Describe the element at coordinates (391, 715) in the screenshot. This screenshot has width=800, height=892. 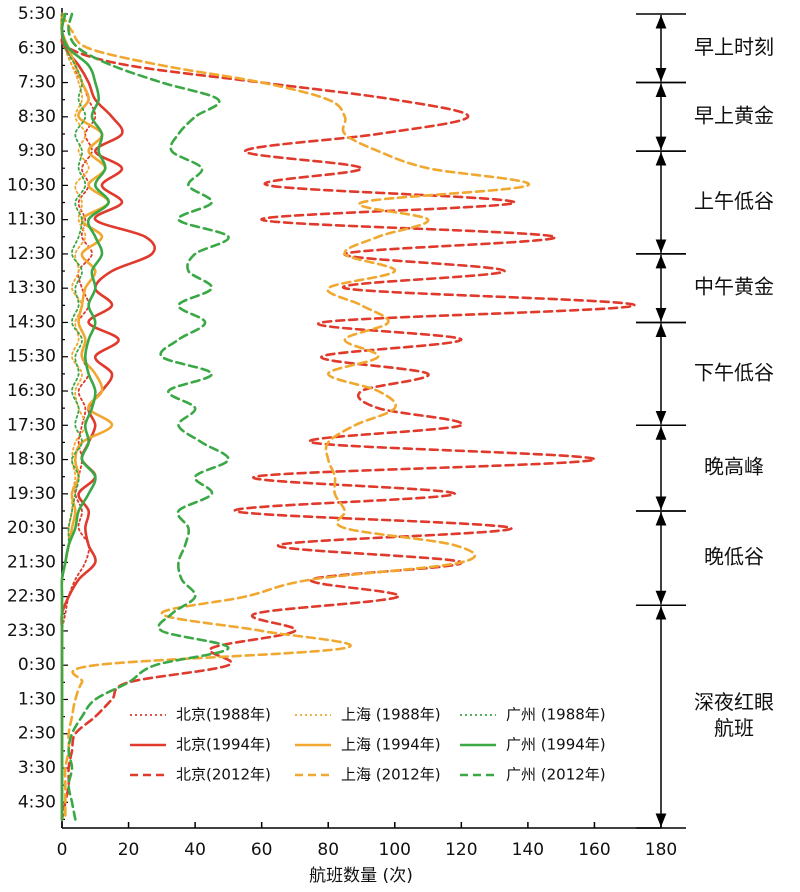
I see `legend-label: 上海 (1988年)` at that location.